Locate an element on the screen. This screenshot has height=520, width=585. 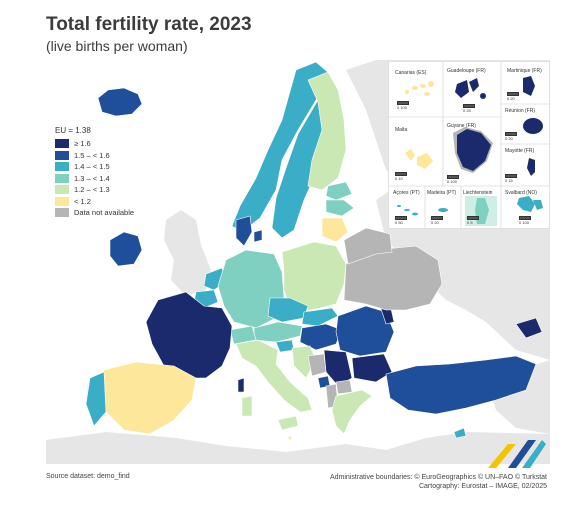
legend-item: 1.5 – < 1.6 is located at coordinates (94, 156).